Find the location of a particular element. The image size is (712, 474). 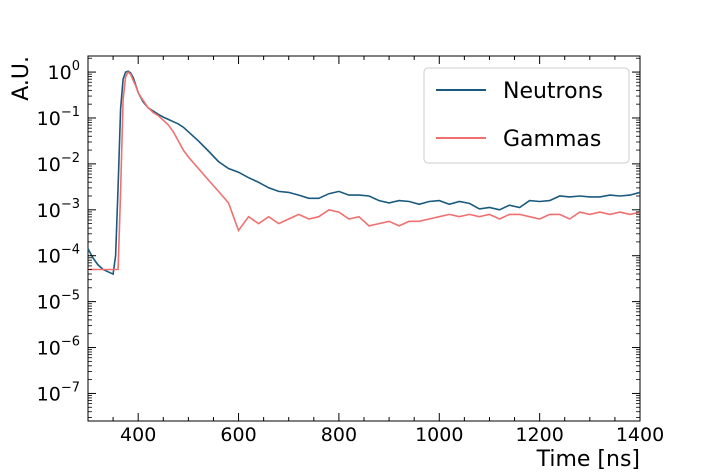

legend-label-gammas: Gammas is located at coordinates (552, 139).